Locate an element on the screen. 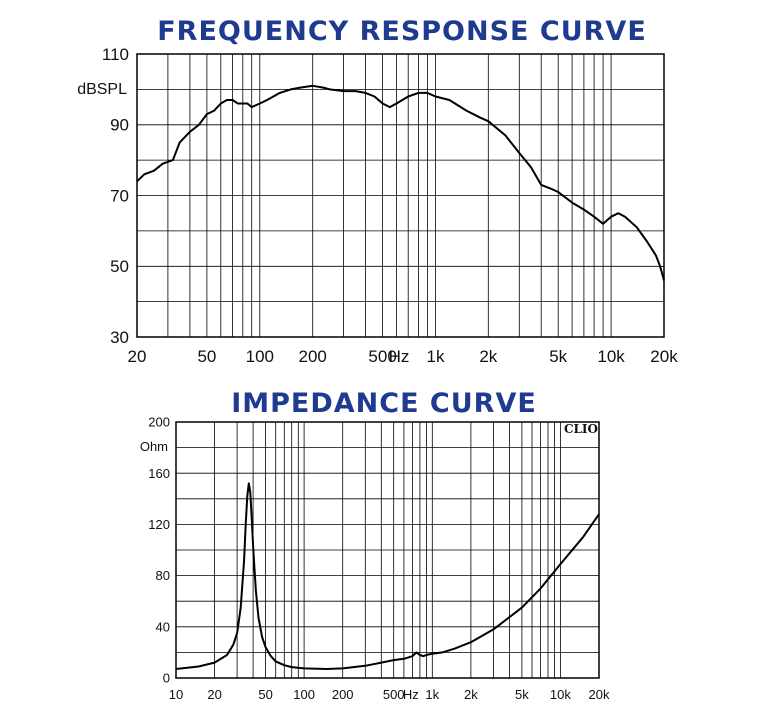 The width and height of the screenshot is (761, 714). impedance-y-tick-label: 0 is located at coordinates (166, 678).